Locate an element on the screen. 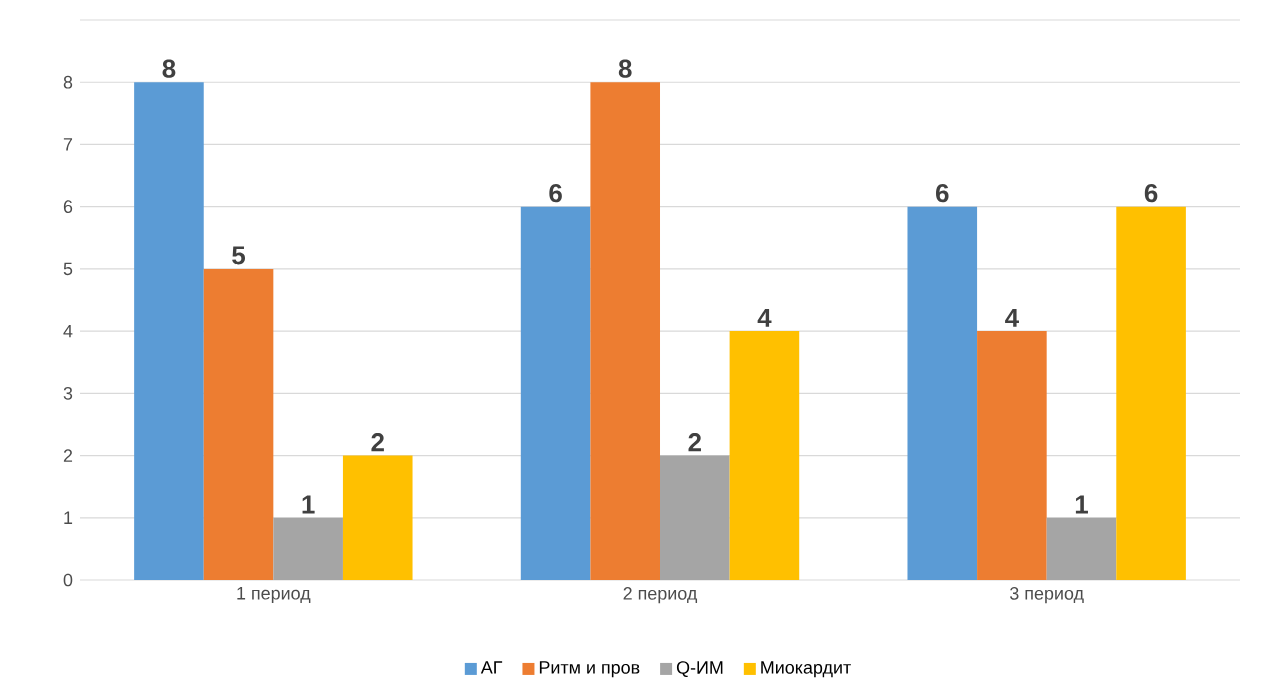 The width and height of the screenshot is (1274, 700). y-tick-label: 3 is located at coordinates (68, 393).